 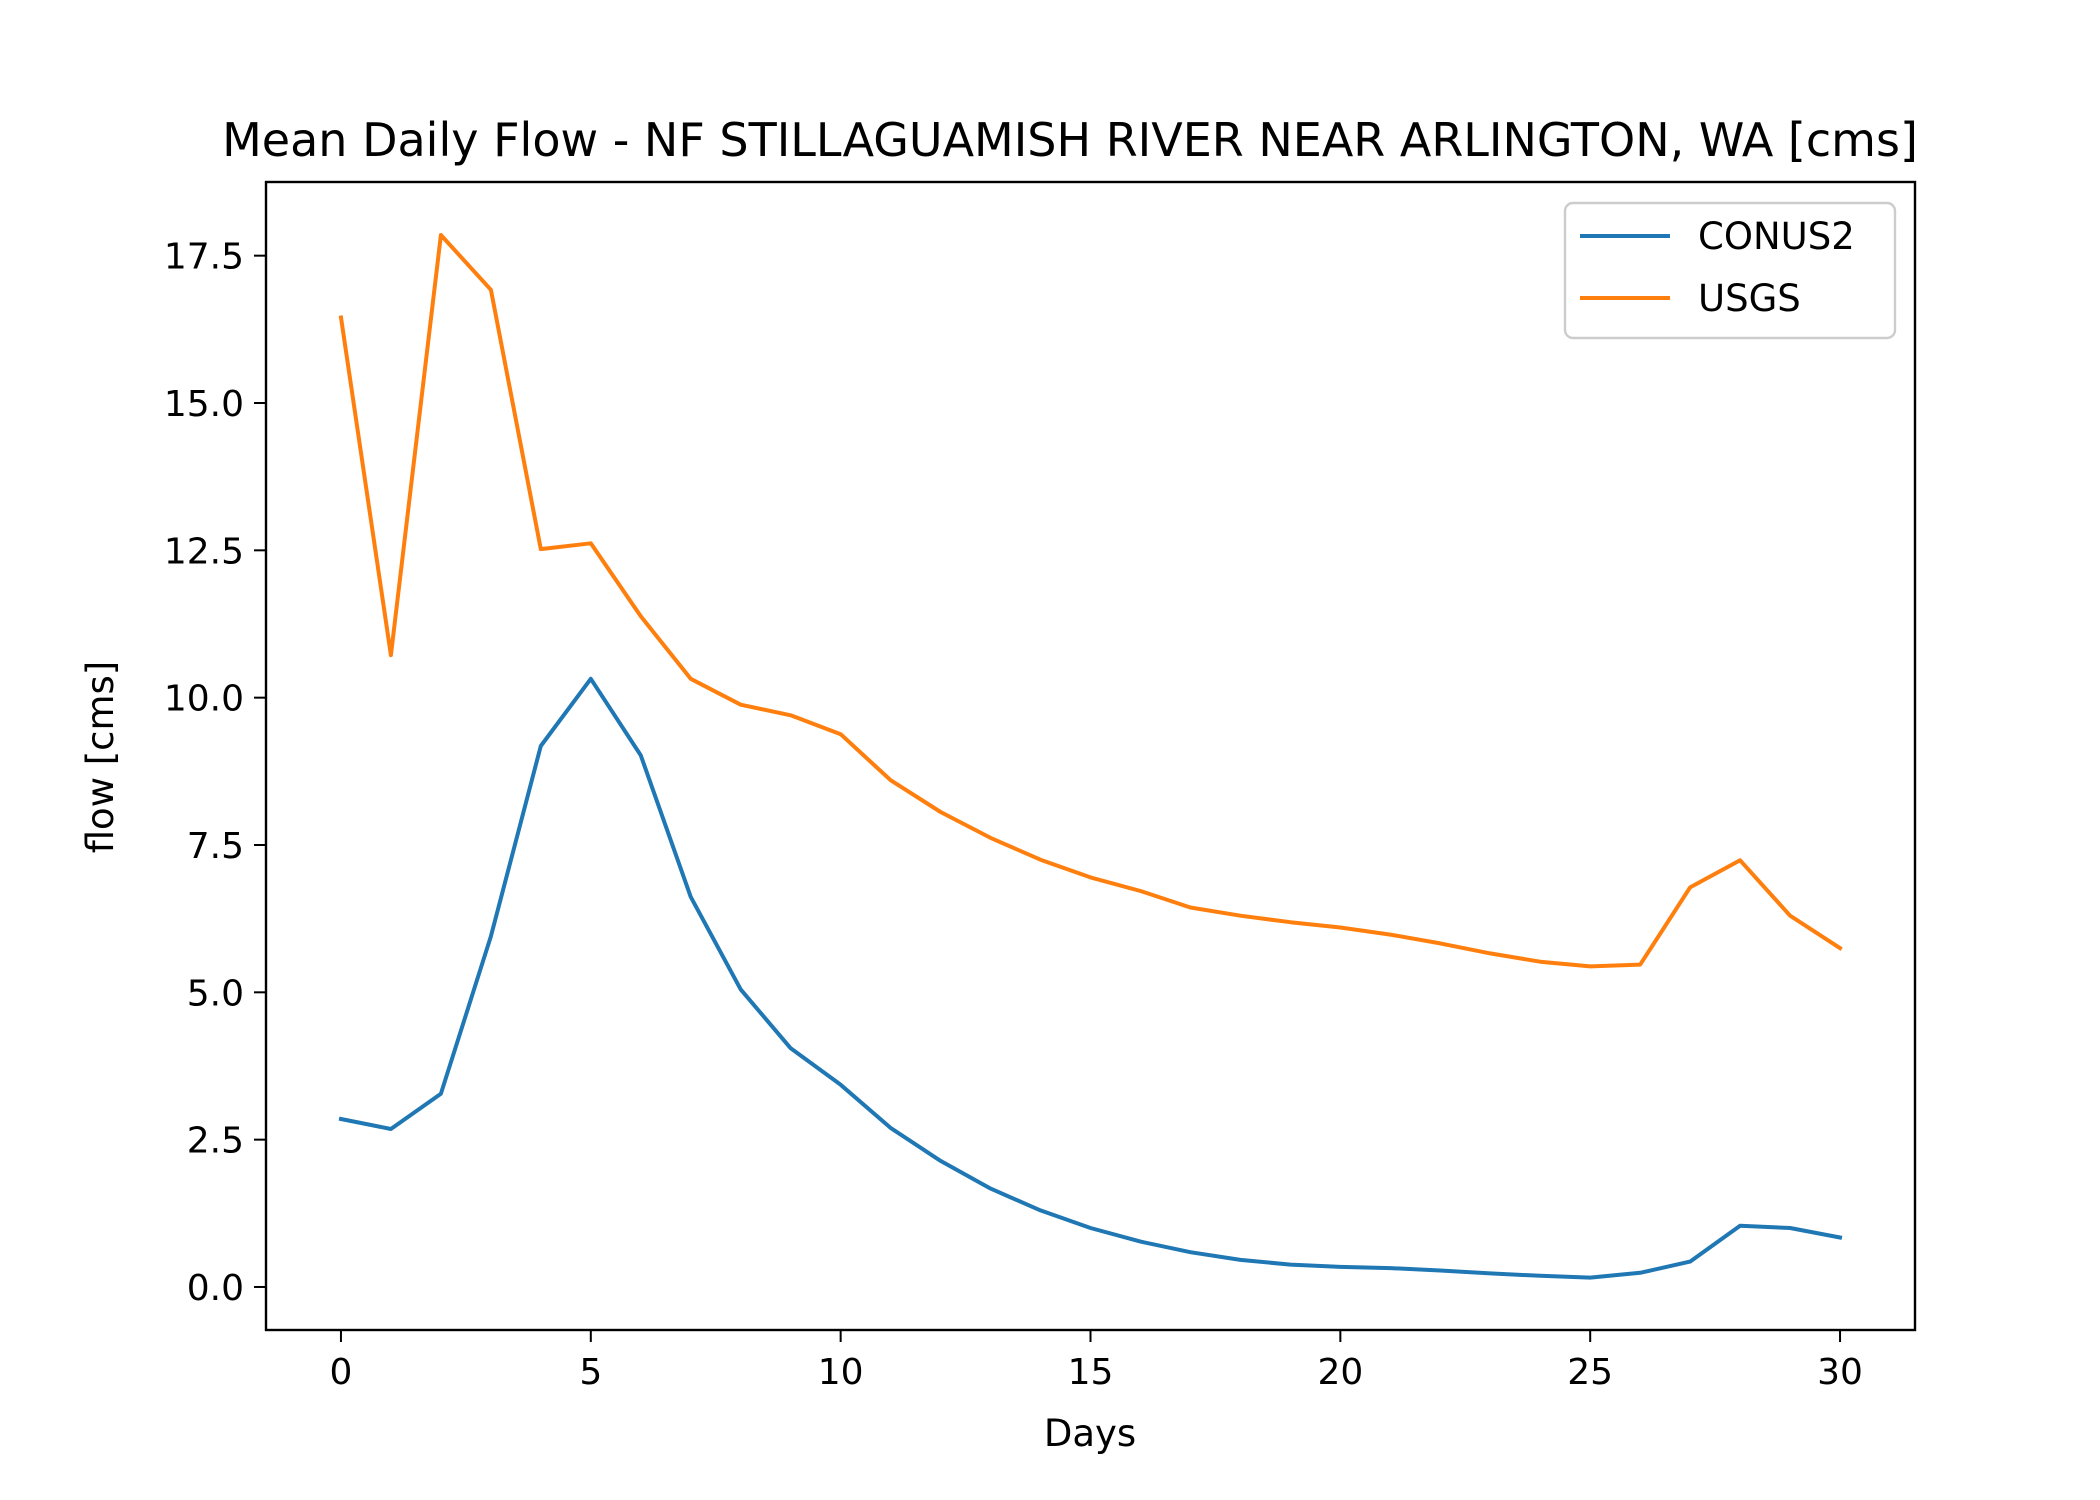 What do you see at coordinates (215, 846) in the screenshot?
I see `y-tick-label: 7.5` at bounding box center [215, 846].